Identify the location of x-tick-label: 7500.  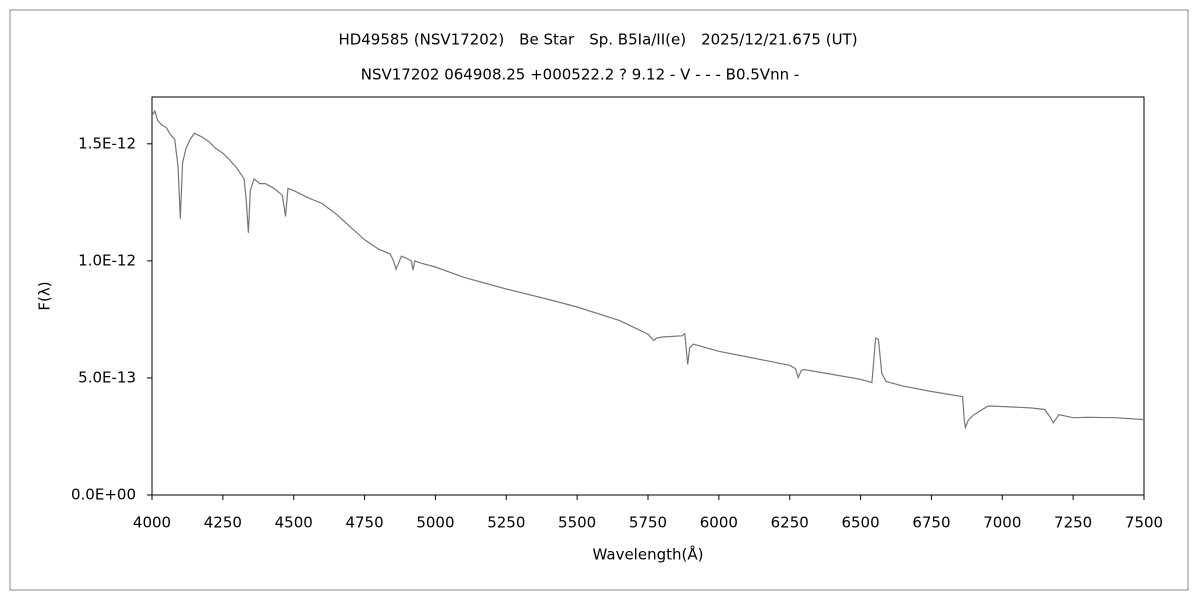
(1144, 523).